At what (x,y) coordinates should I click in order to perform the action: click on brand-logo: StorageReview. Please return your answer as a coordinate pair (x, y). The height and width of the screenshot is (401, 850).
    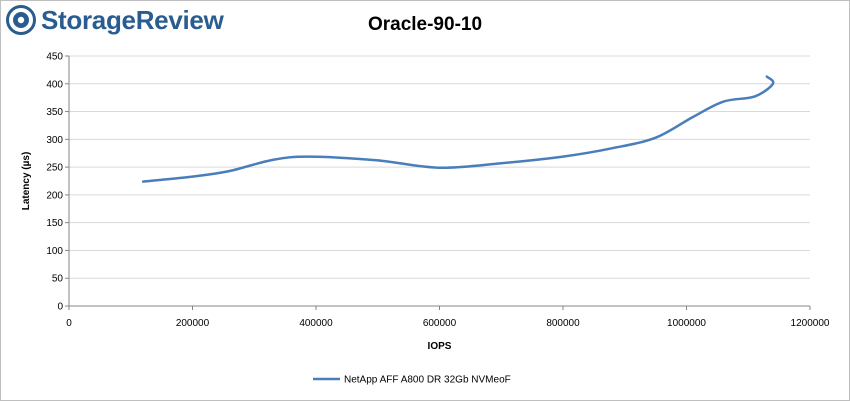
    Looking at the image, I should click on (115, 20).